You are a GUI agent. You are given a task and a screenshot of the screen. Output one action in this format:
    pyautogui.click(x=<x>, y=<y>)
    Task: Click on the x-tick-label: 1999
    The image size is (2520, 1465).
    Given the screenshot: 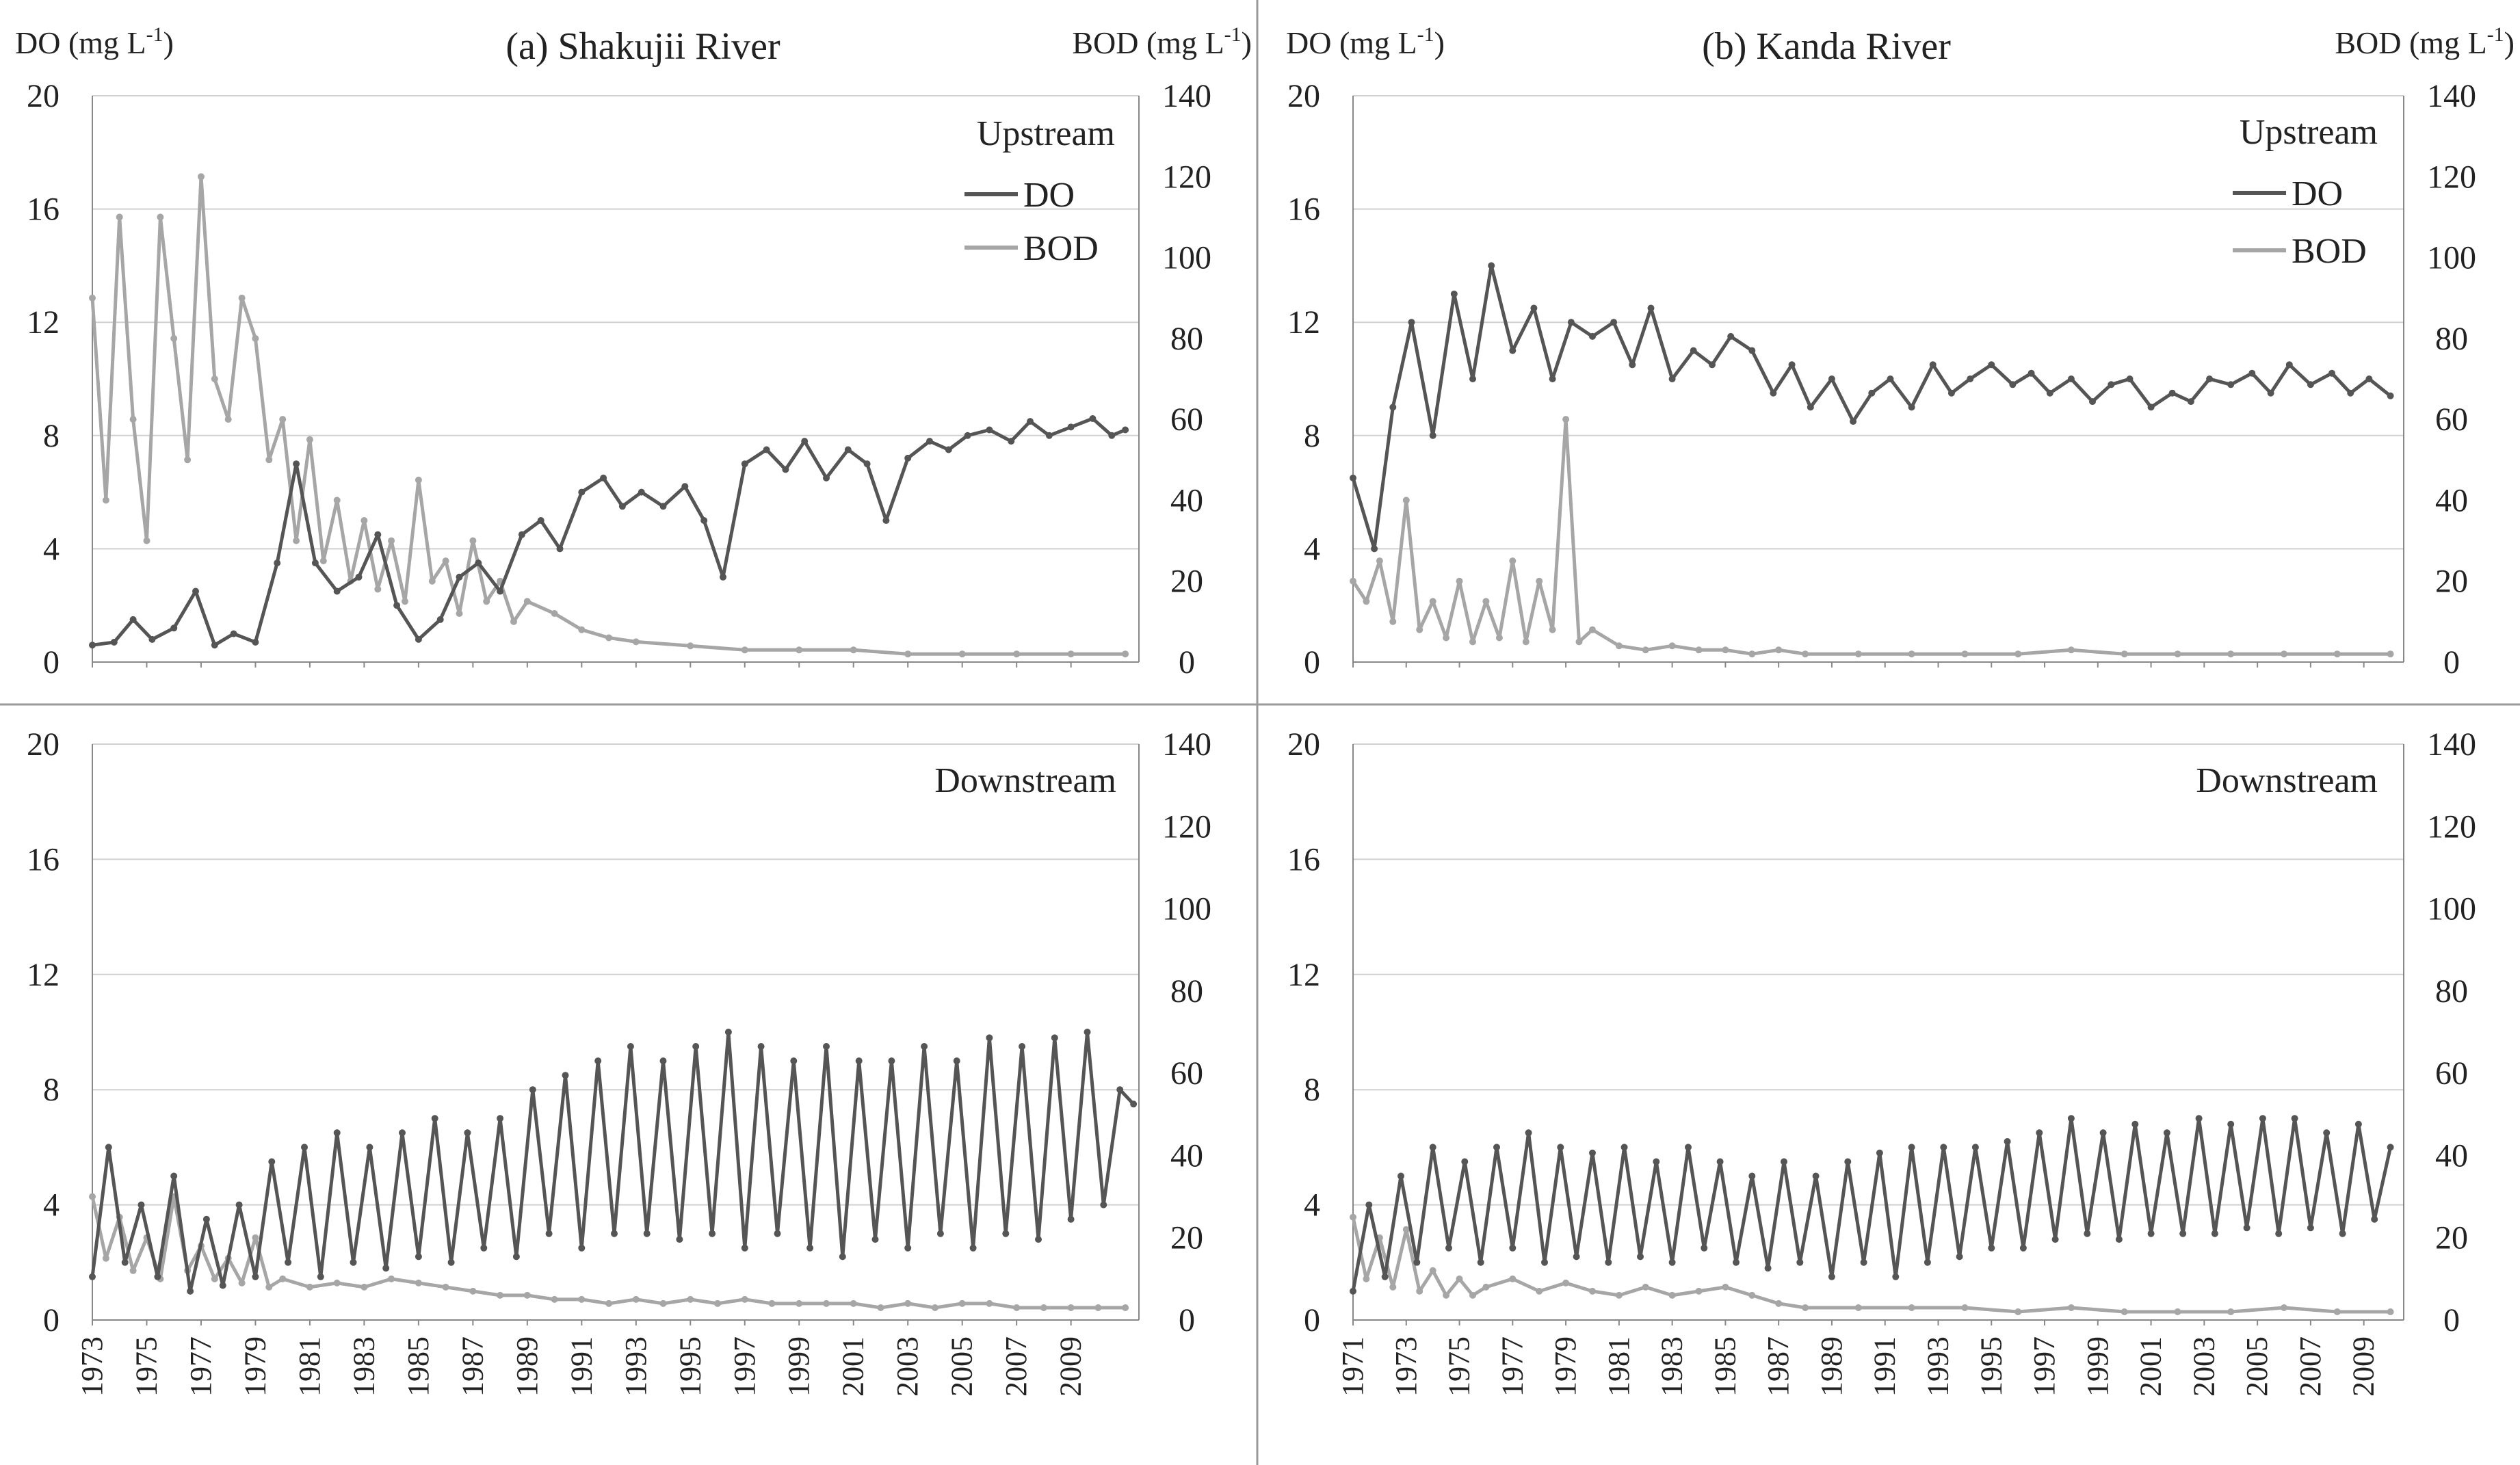 What is the action you would take?
    pyautogui.click(x=2097, y=1366)
    